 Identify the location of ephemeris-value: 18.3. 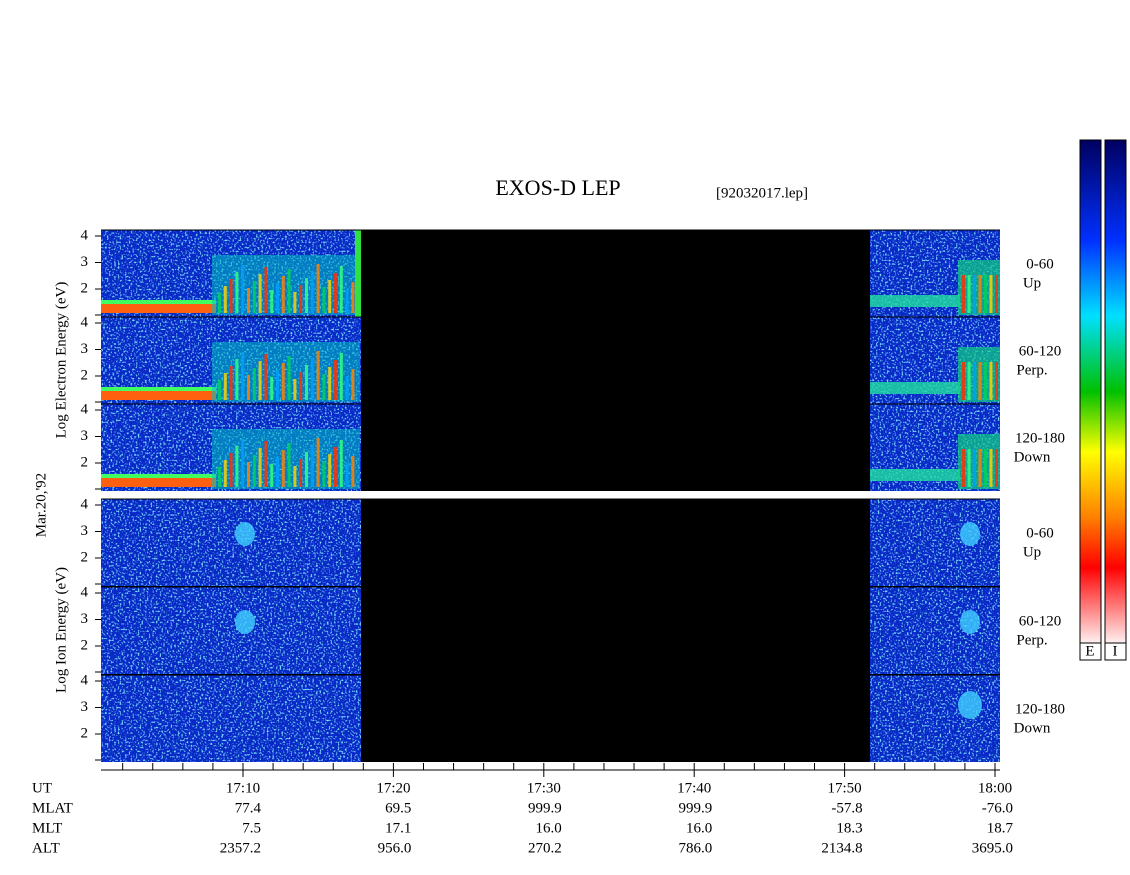
(849, 828).